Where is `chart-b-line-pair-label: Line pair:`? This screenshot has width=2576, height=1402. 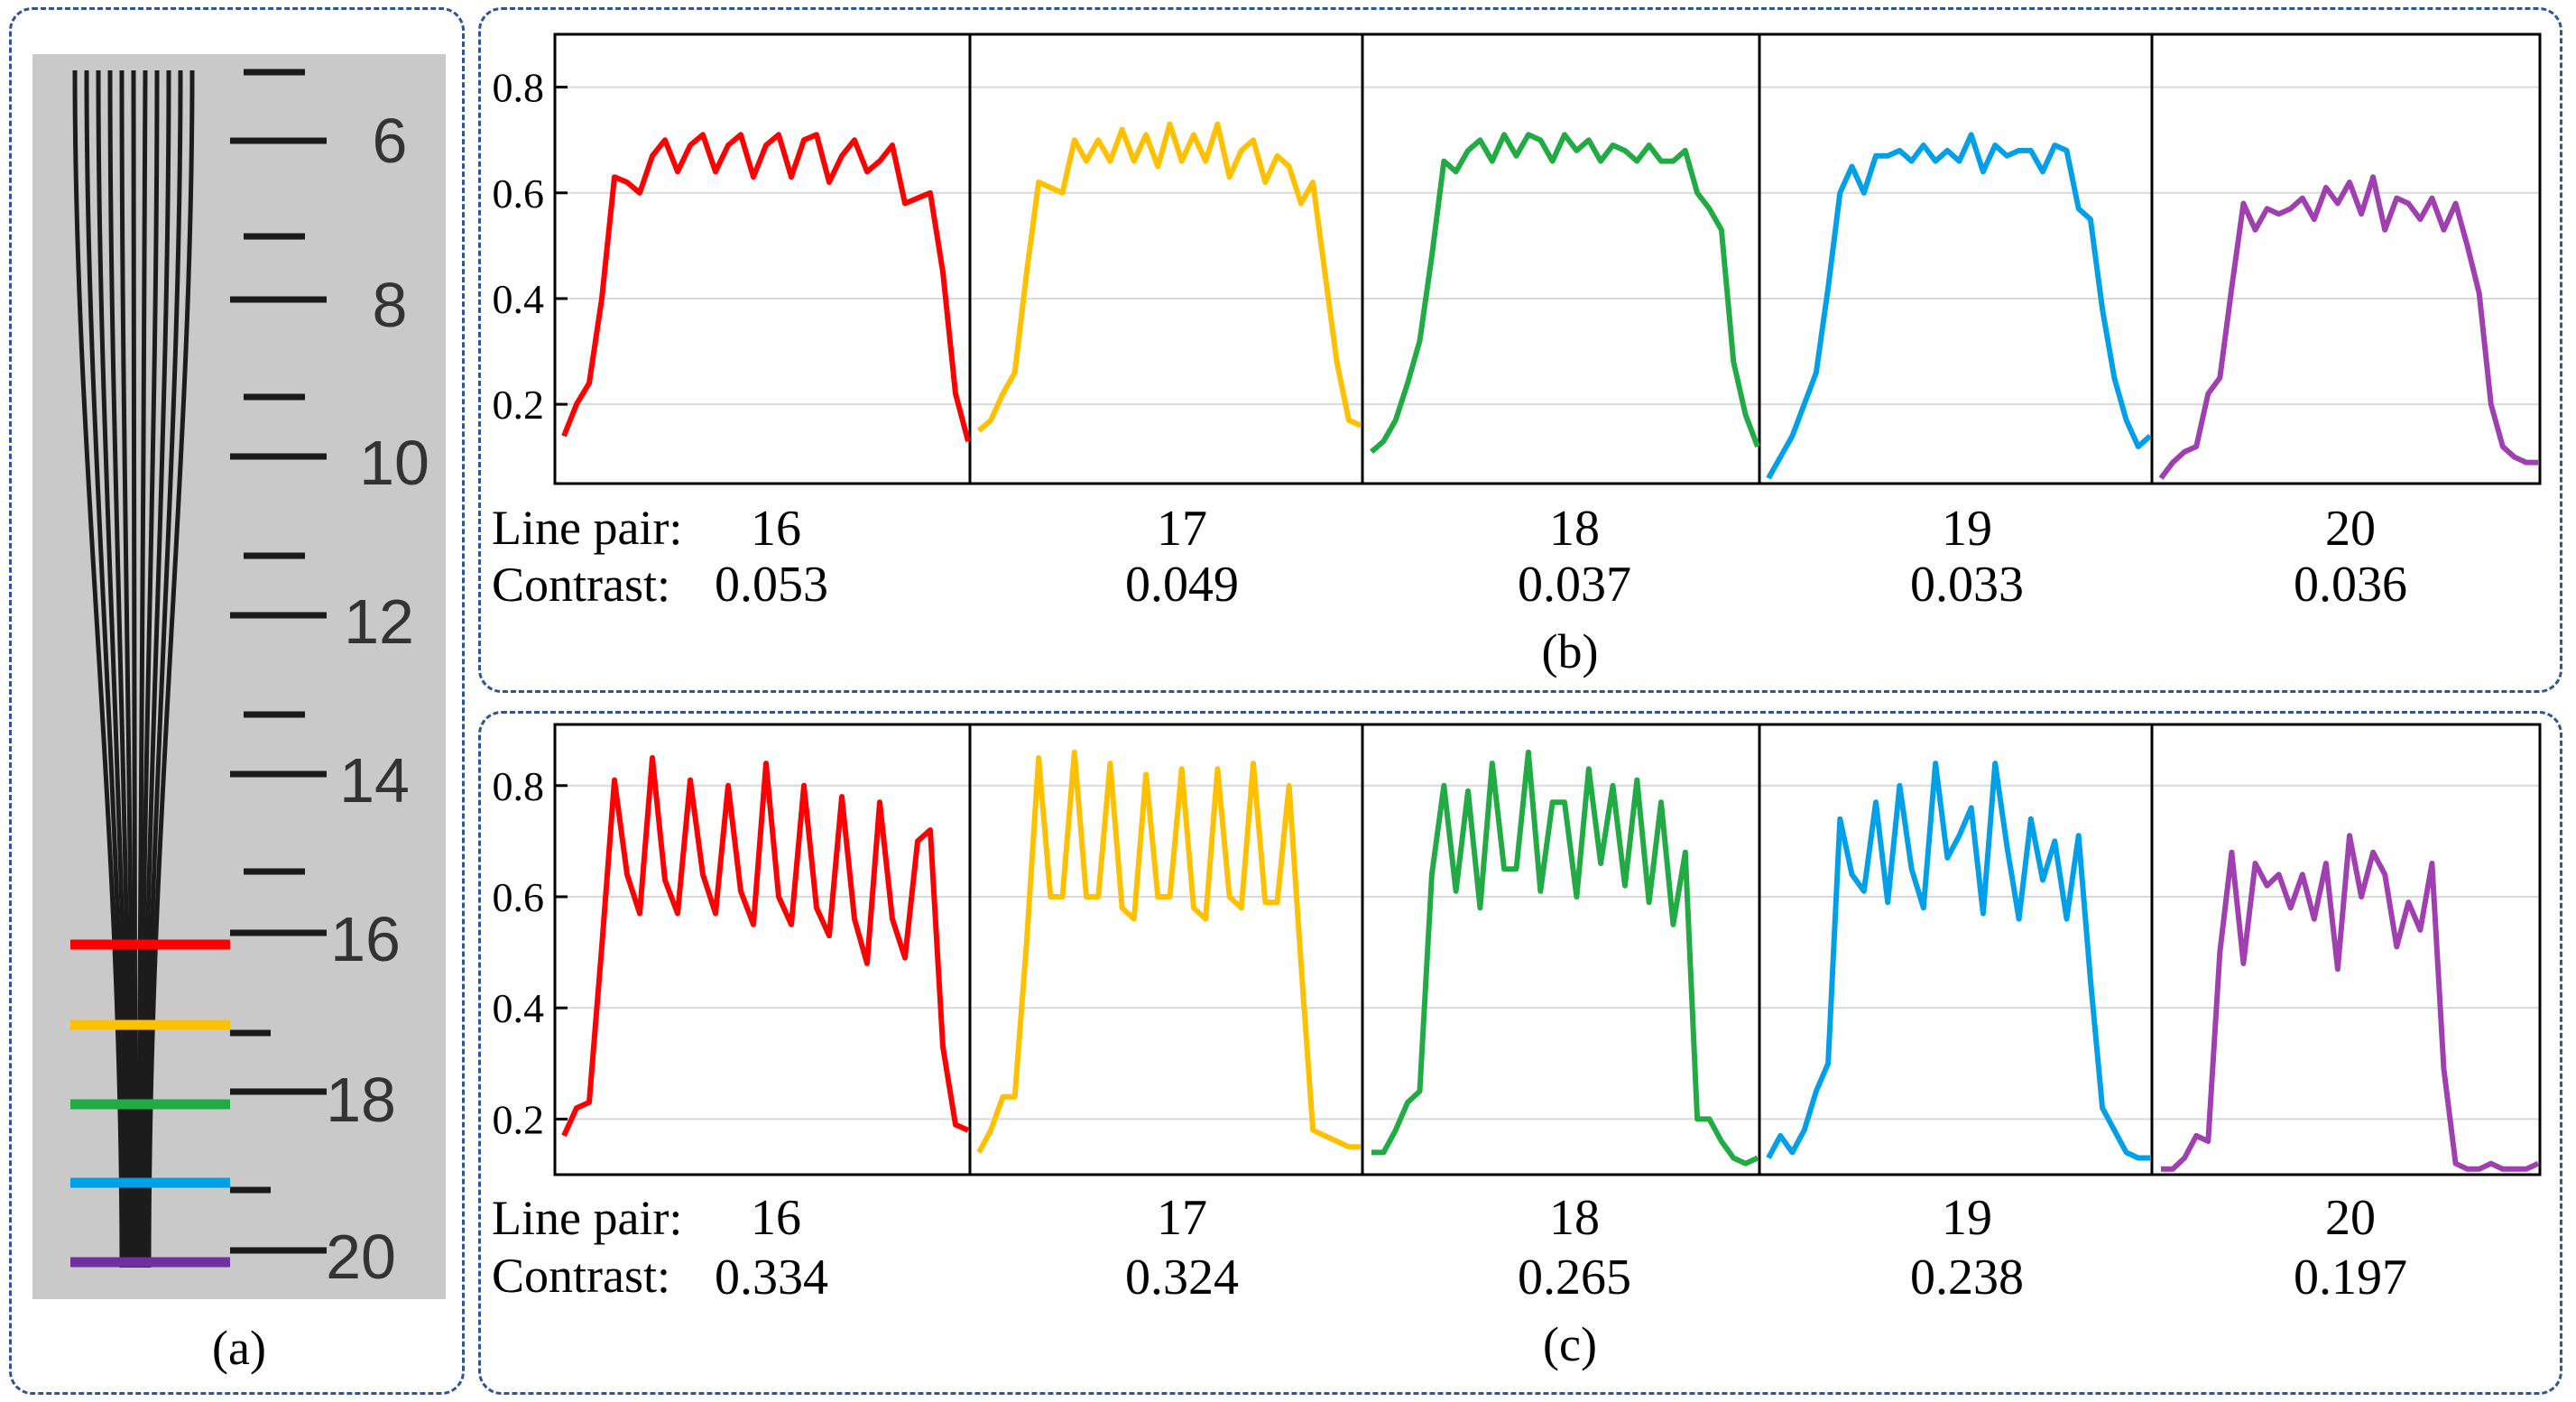
chart-b-line-pair-label: Line pair: is located at coordinates (587, 528).